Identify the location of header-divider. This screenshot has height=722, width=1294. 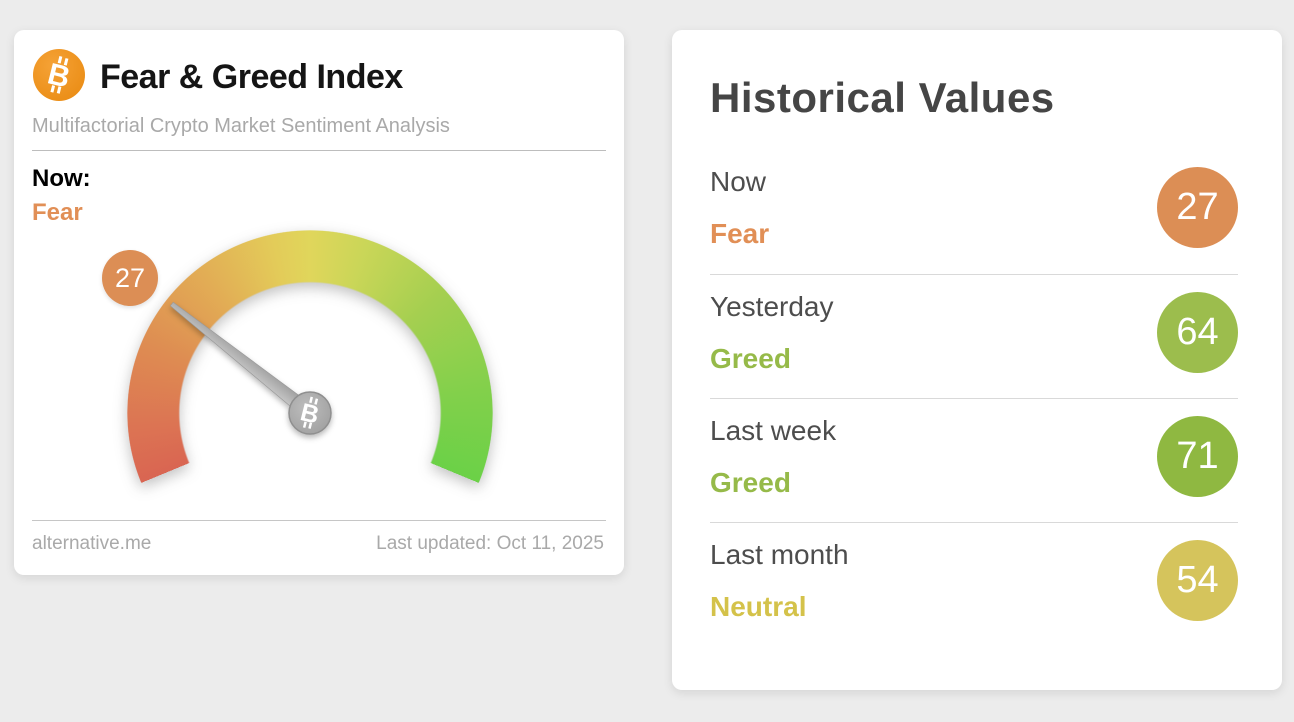
(319, 150).